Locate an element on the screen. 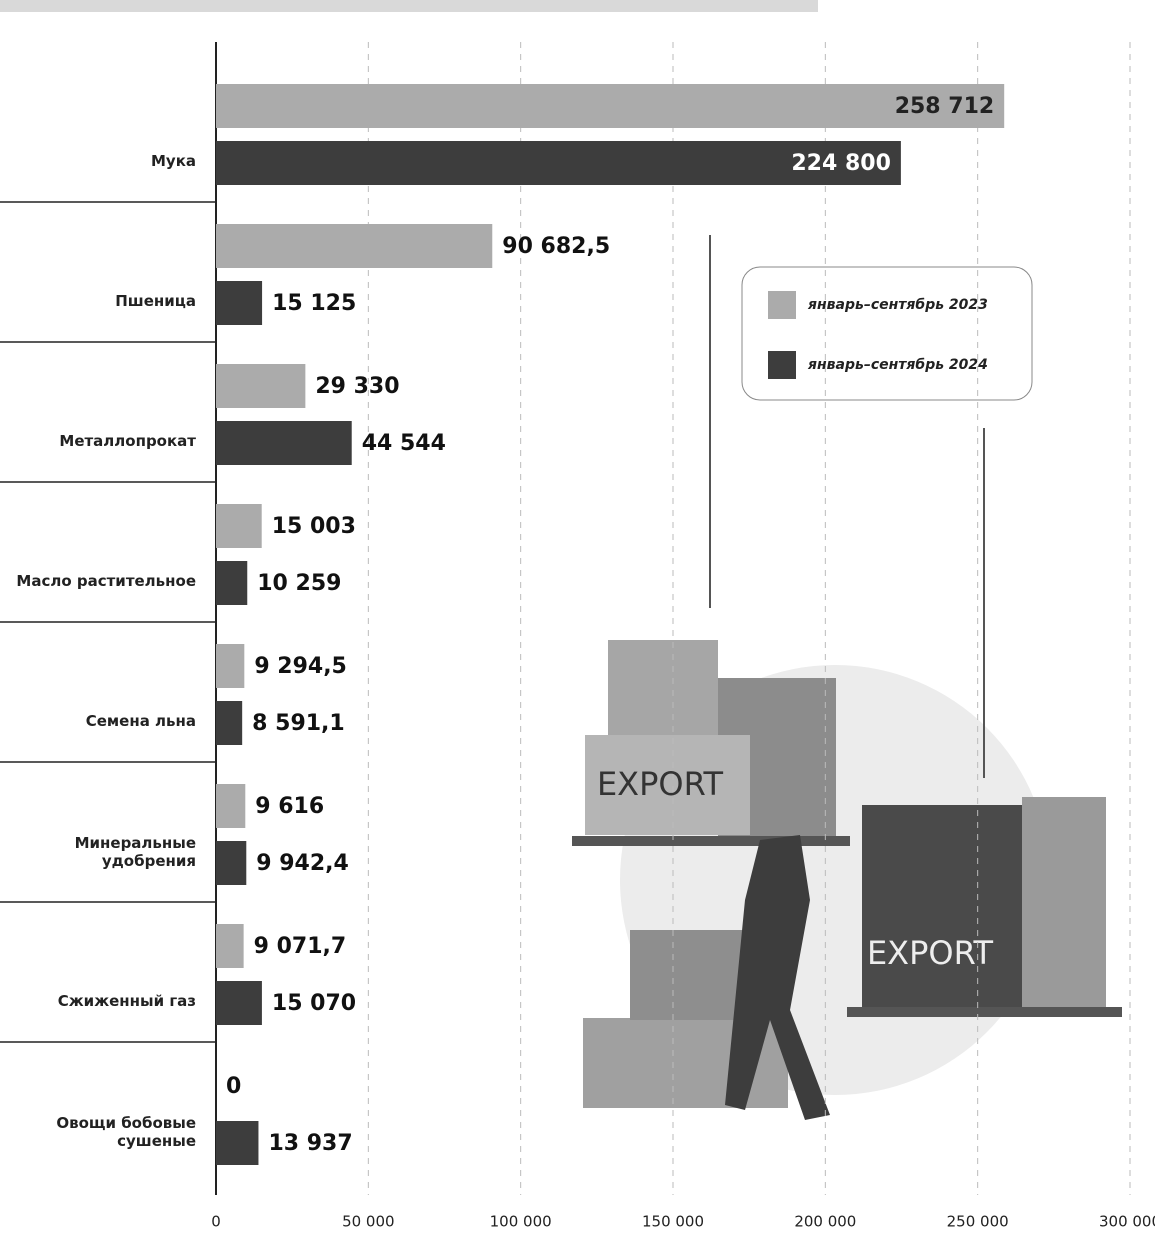 Image resolution: width=1155 pixels, height=1236 pixels. value-label: 15 125 is located at coordinates (314, 303).